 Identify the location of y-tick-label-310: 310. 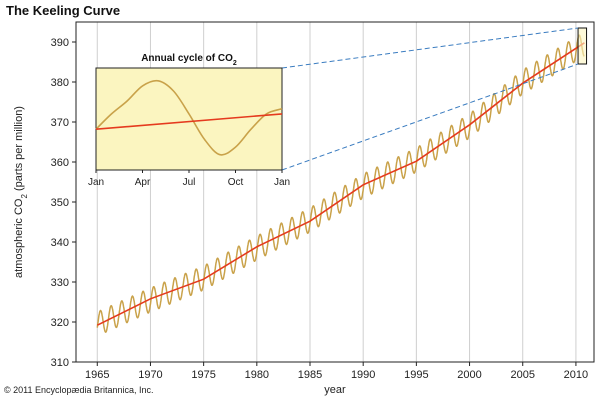
(60, 363).